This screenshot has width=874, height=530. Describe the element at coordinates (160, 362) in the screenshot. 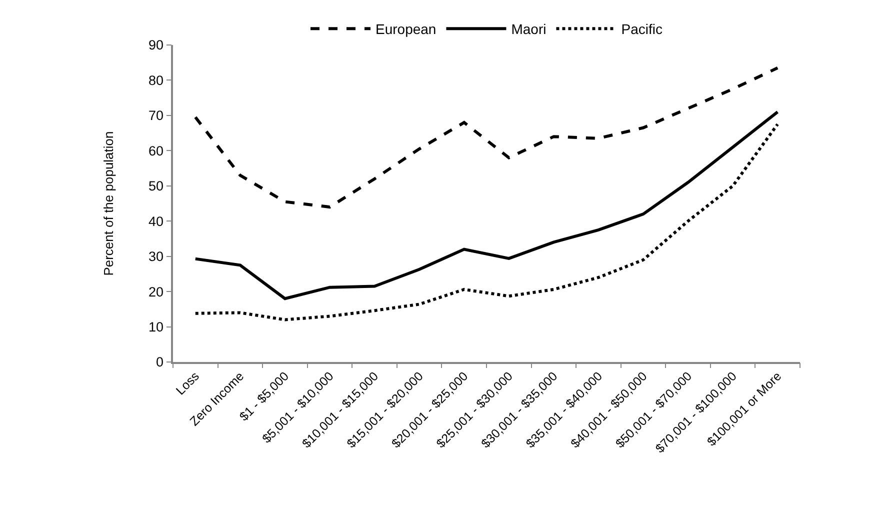

I see `y-tick-label: 0` at that location.